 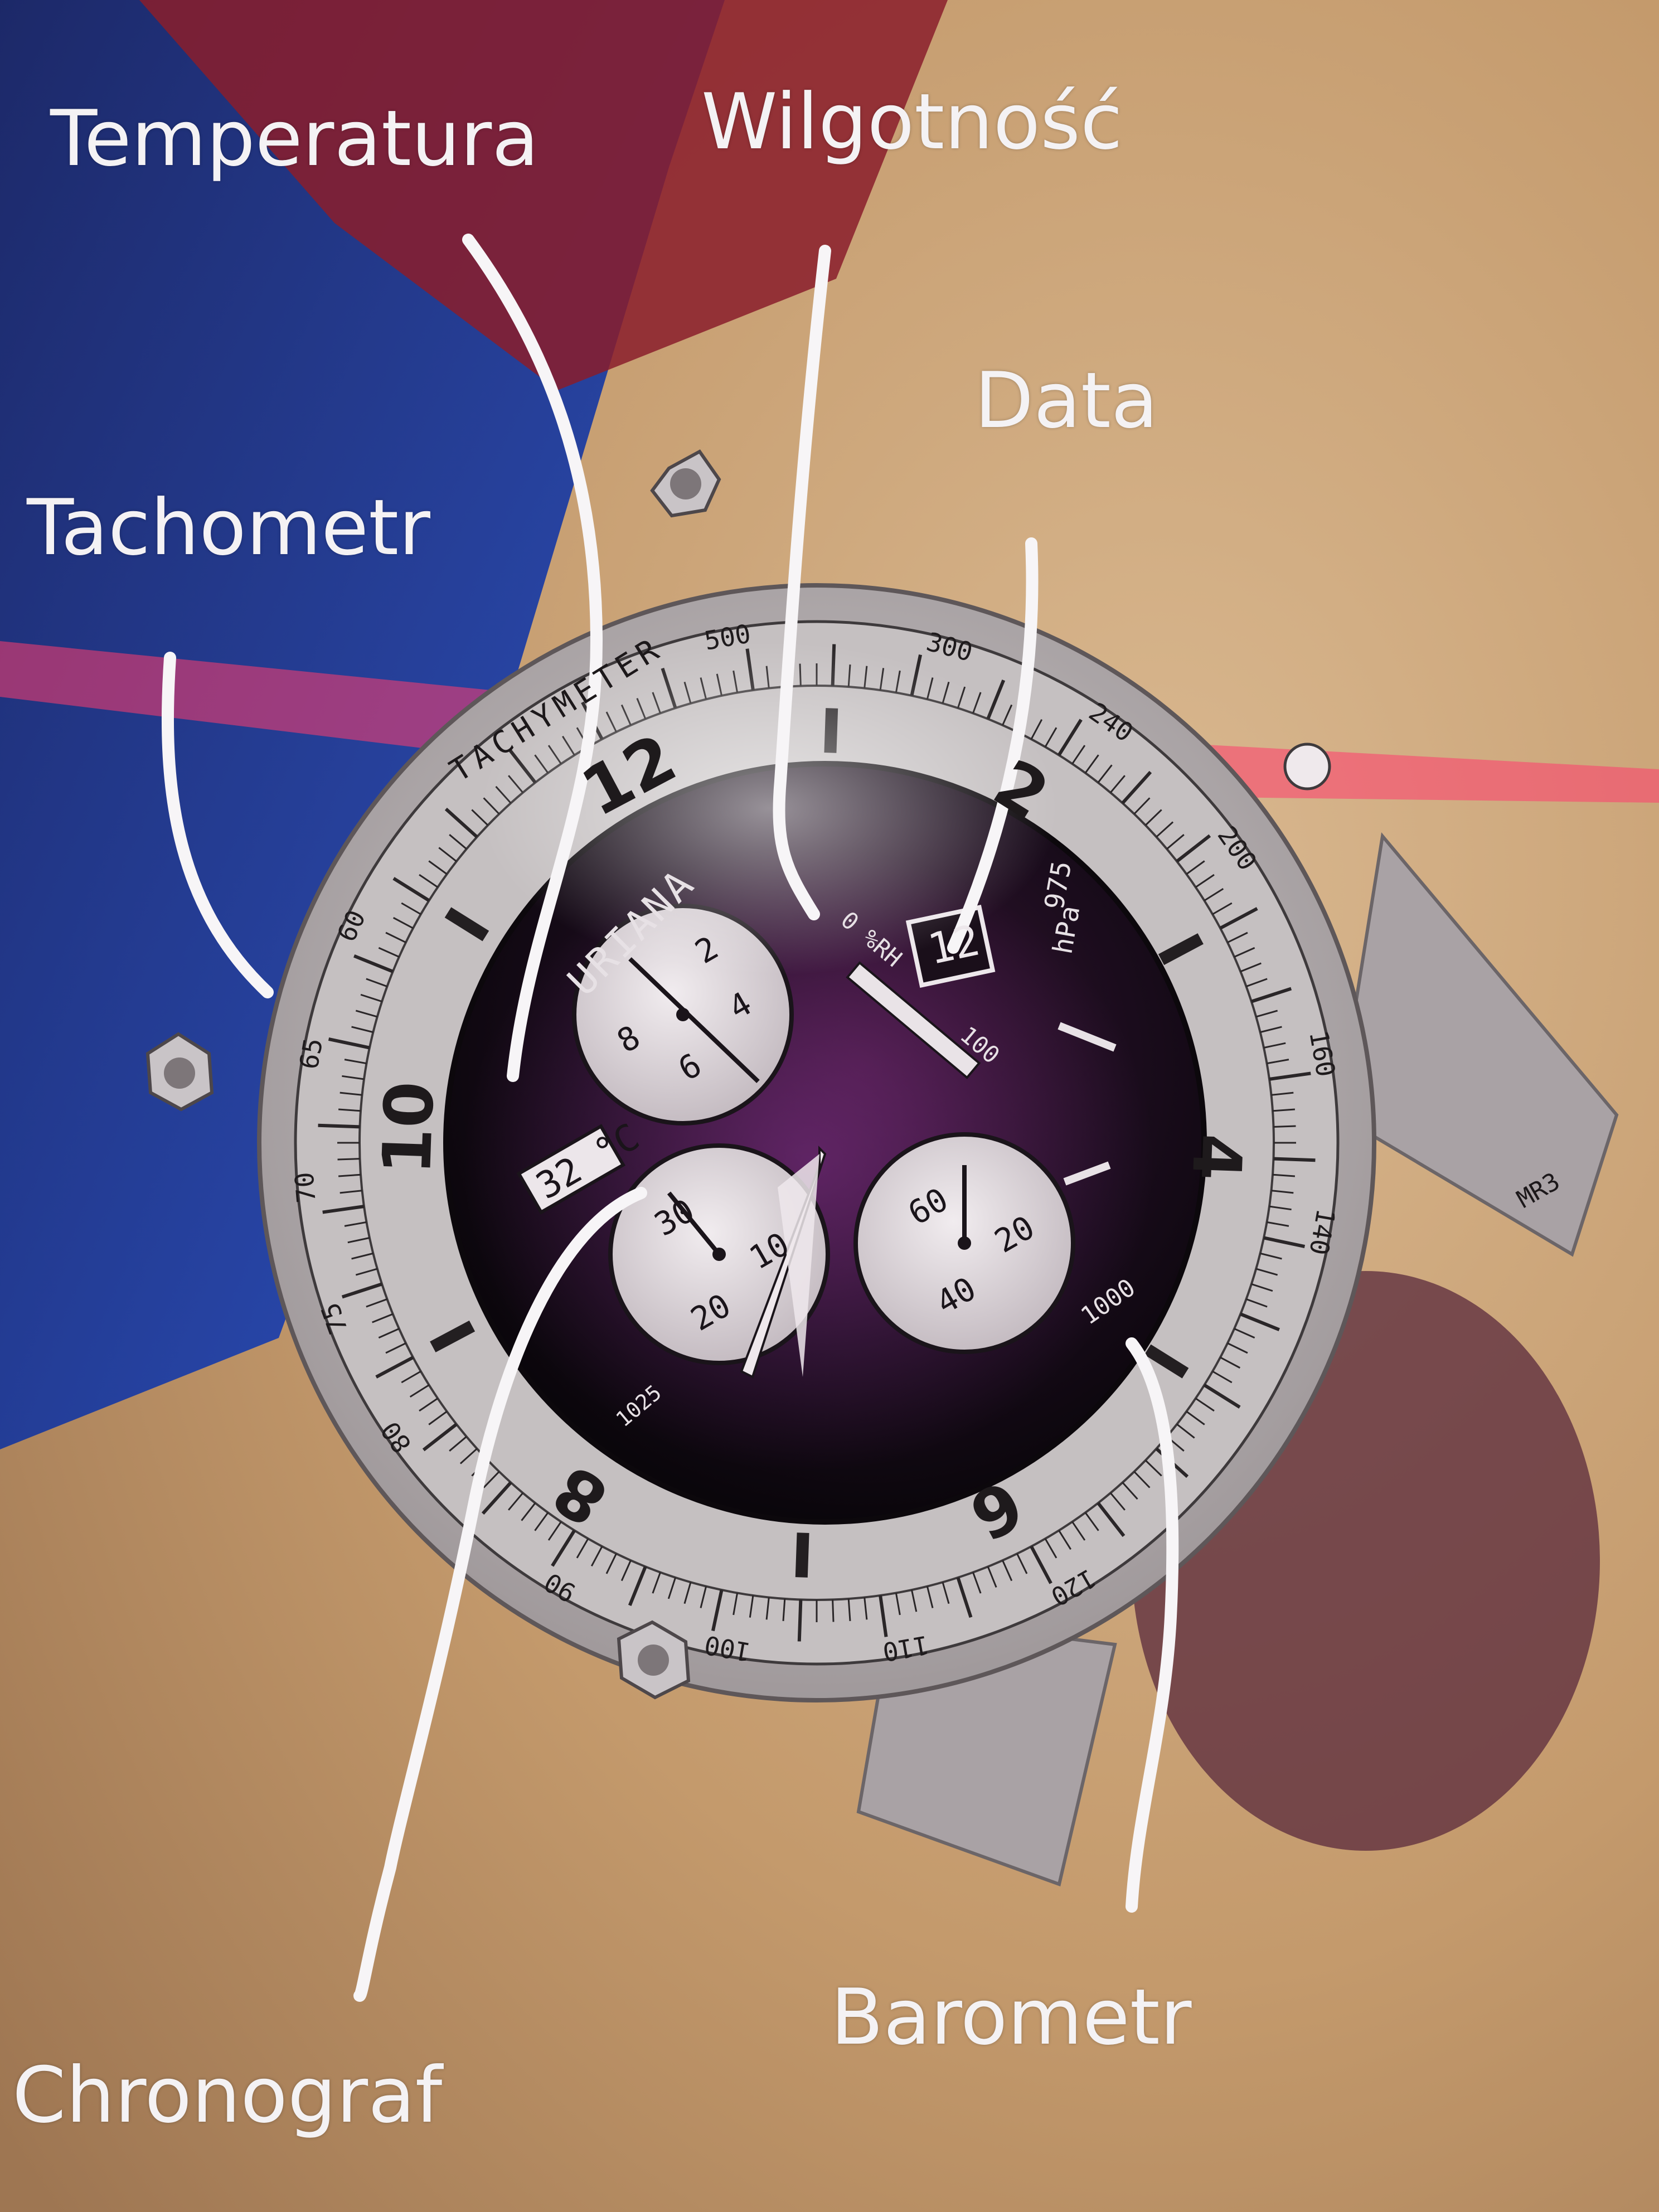 I want to click on barometer-label: Barometr, so click(x=1012, y=2017).